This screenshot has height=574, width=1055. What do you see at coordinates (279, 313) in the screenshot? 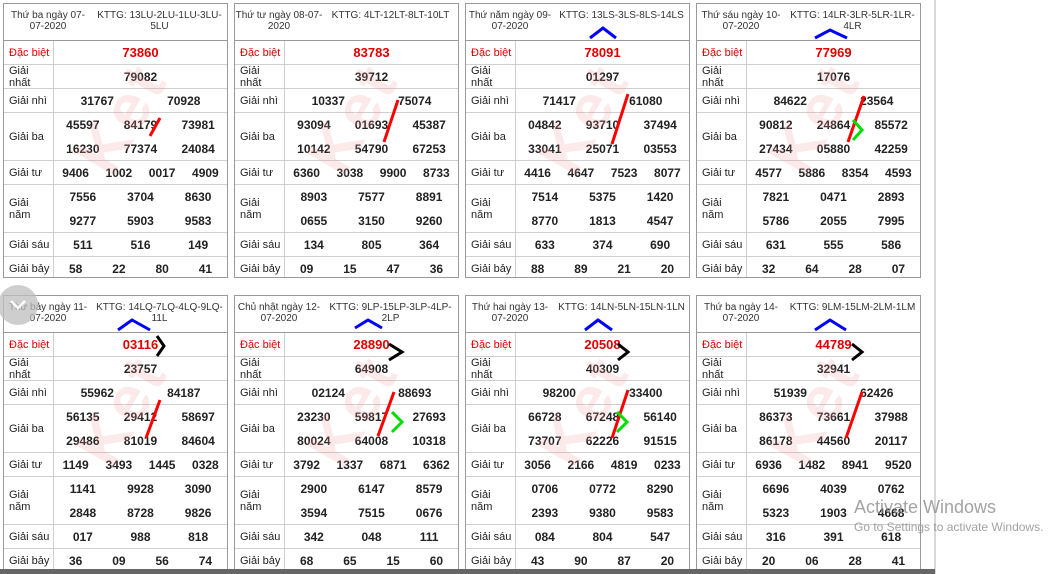
I see `draw-date: Chủ nhật ngày 12-07-2020` at bounding box center [279, 313].